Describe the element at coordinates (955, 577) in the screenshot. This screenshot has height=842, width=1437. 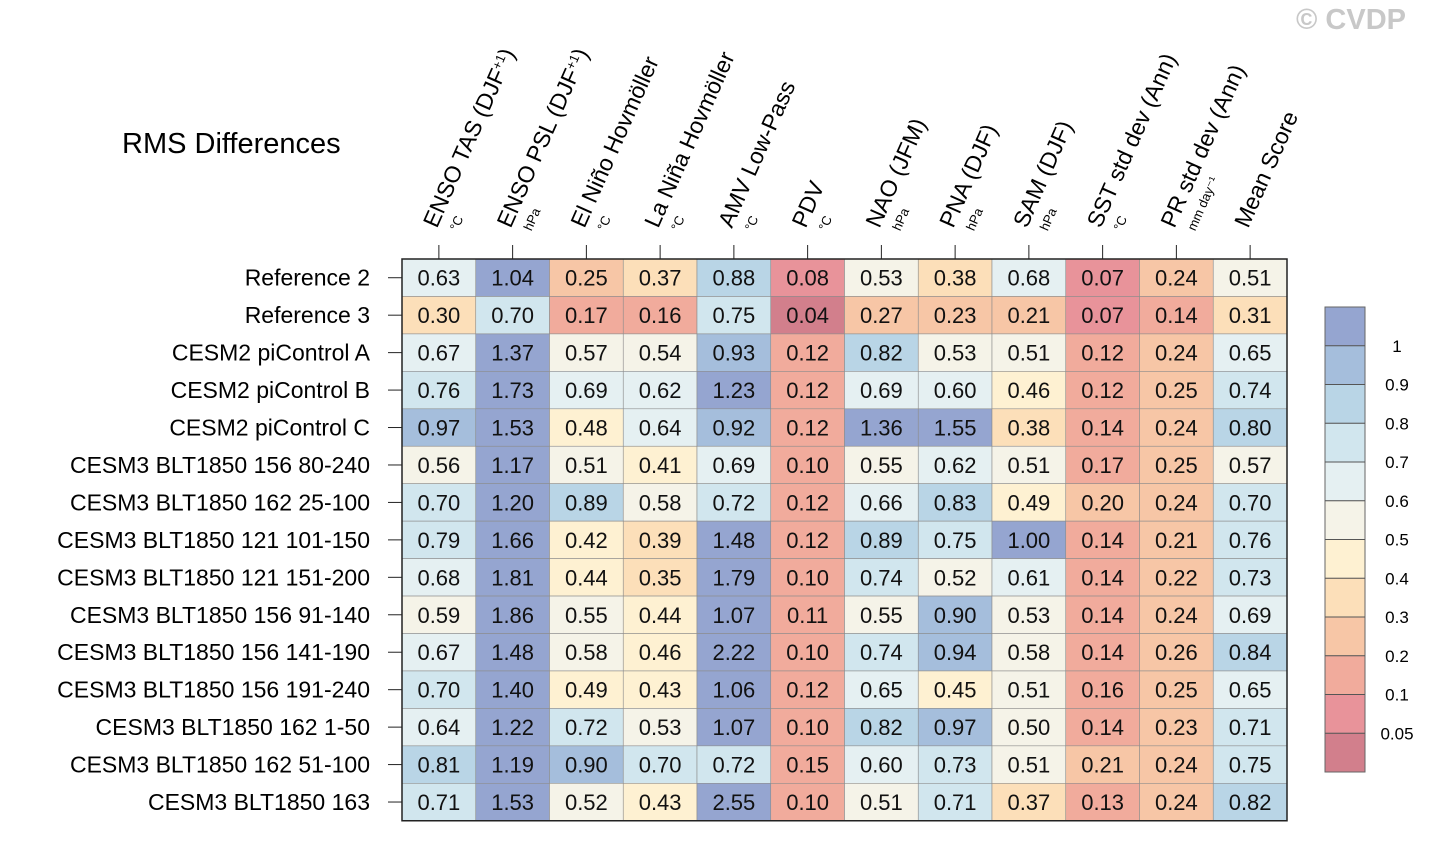
I see `cell-value-label: 0.52` at that location.